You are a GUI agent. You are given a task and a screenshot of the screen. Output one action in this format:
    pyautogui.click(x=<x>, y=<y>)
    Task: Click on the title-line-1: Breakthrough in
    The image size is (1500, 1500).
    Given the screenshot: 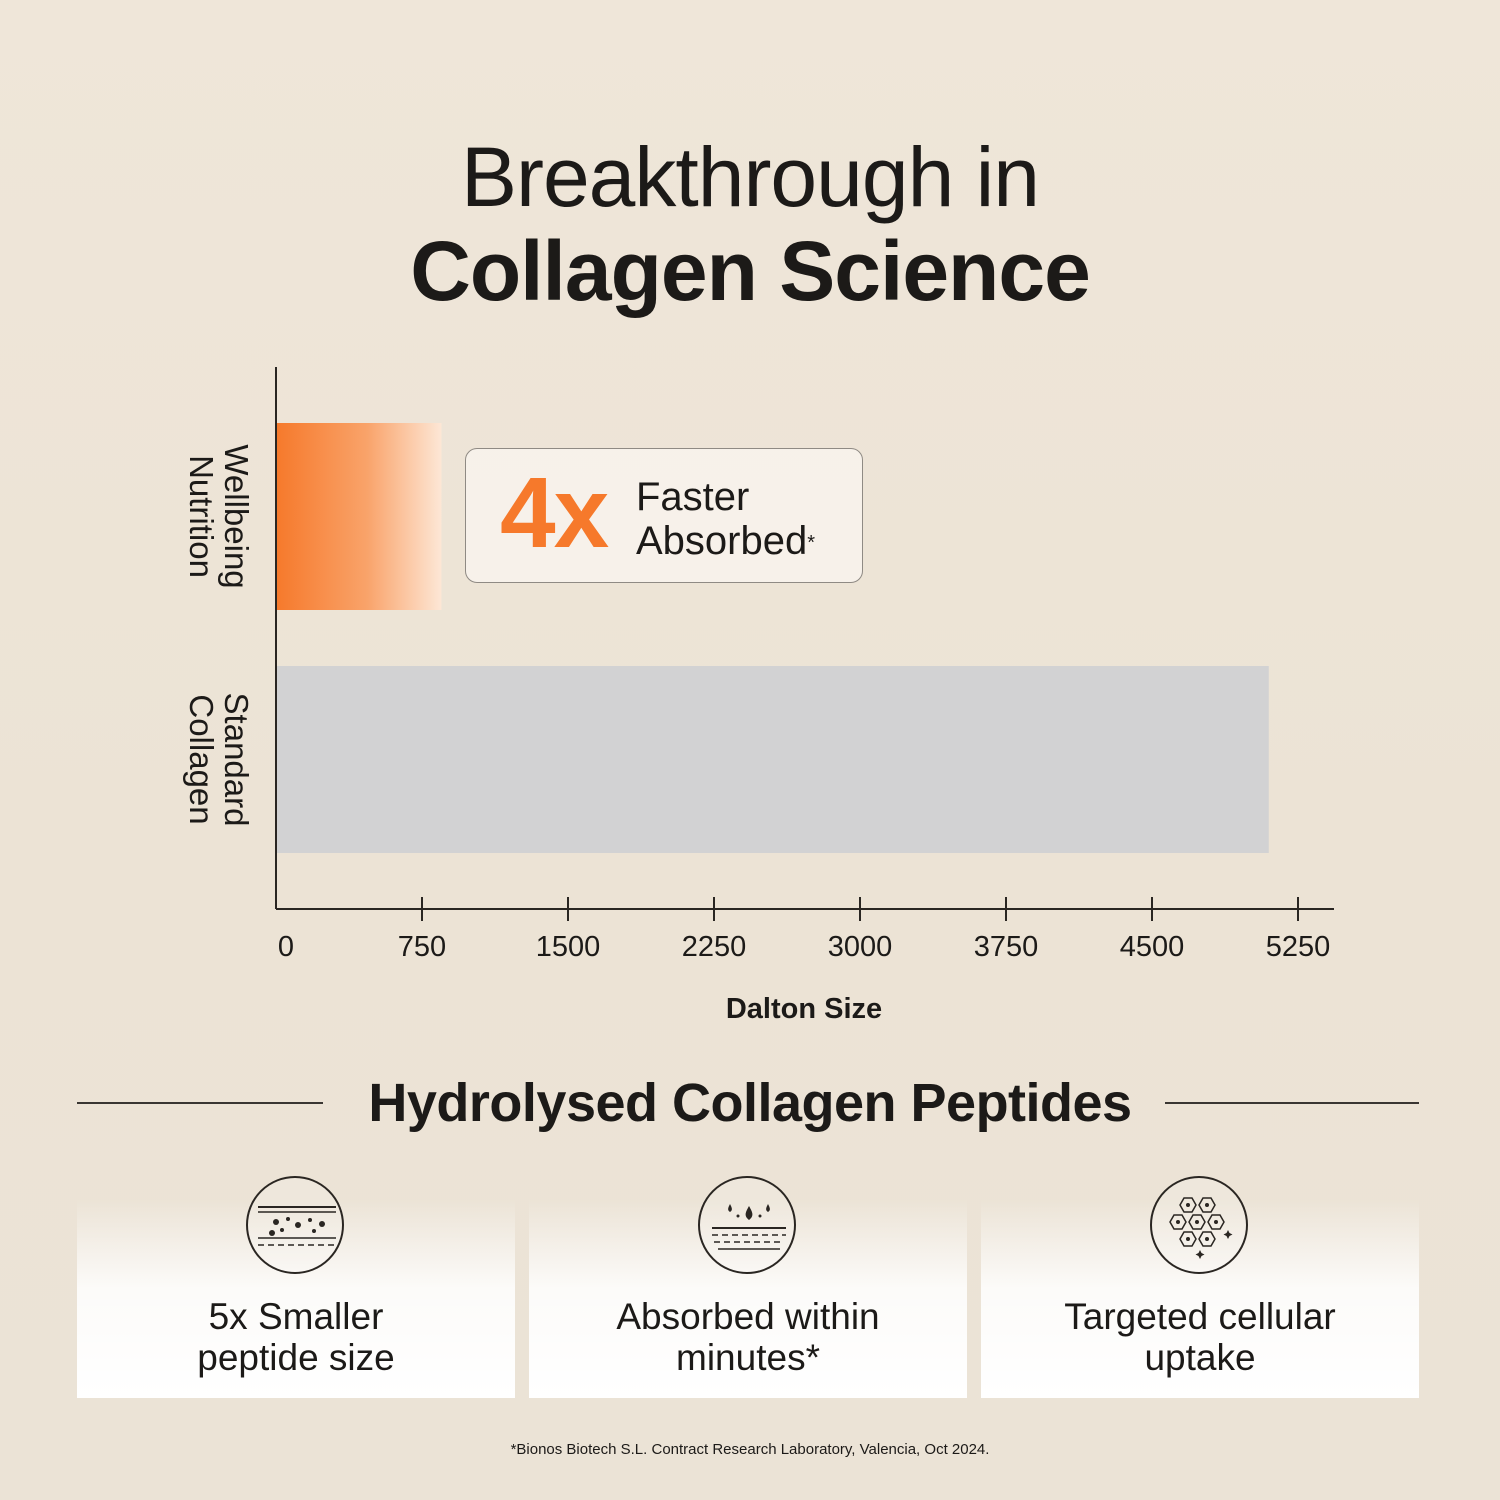 What is the action you would take?
    pyautogui.click(x=750, y=177)
    